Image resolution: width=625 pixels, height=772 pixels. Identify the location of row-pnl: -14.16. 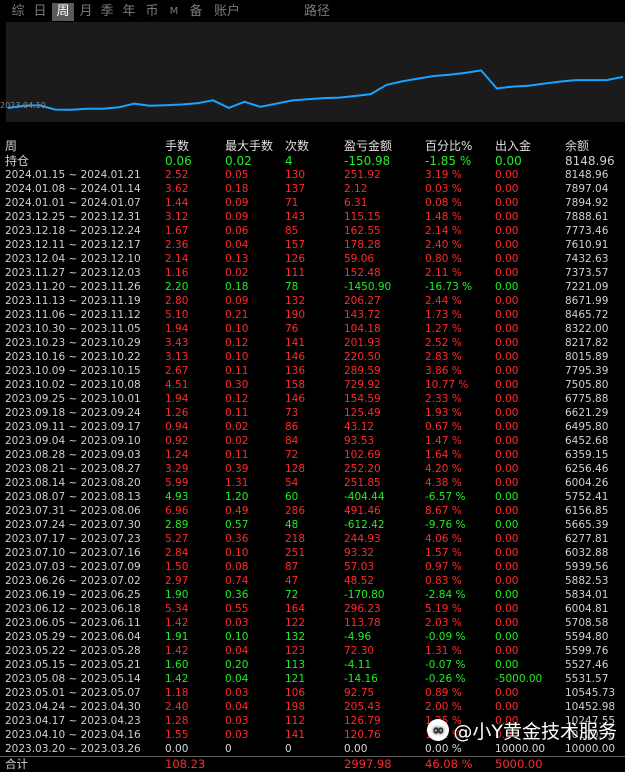
(361, 679).